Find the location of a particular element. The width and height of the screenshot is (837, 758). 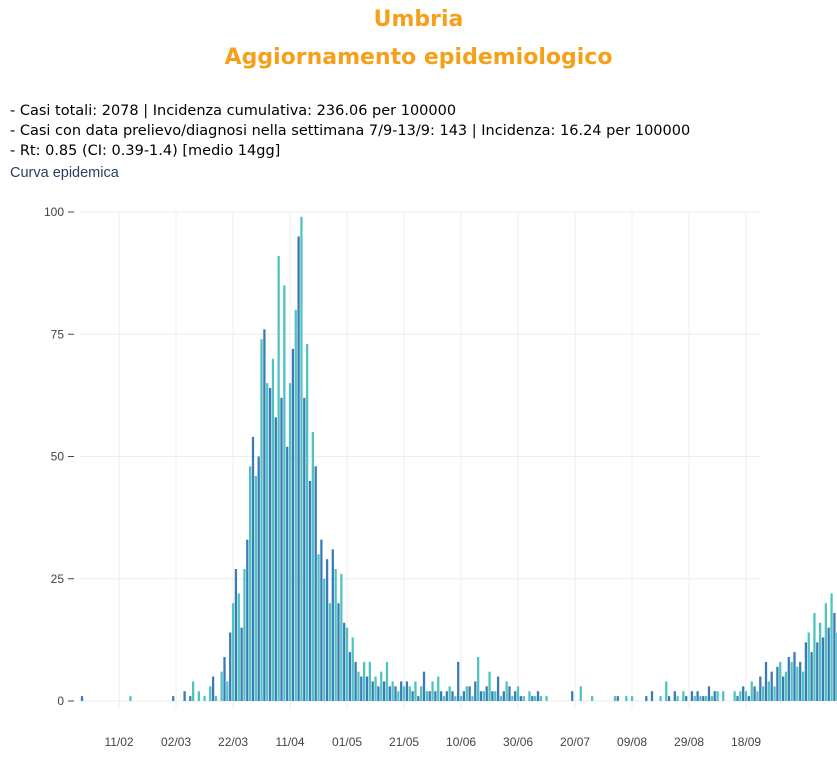

x-tick-label: 29/08 is located at coordinates (689, 742).